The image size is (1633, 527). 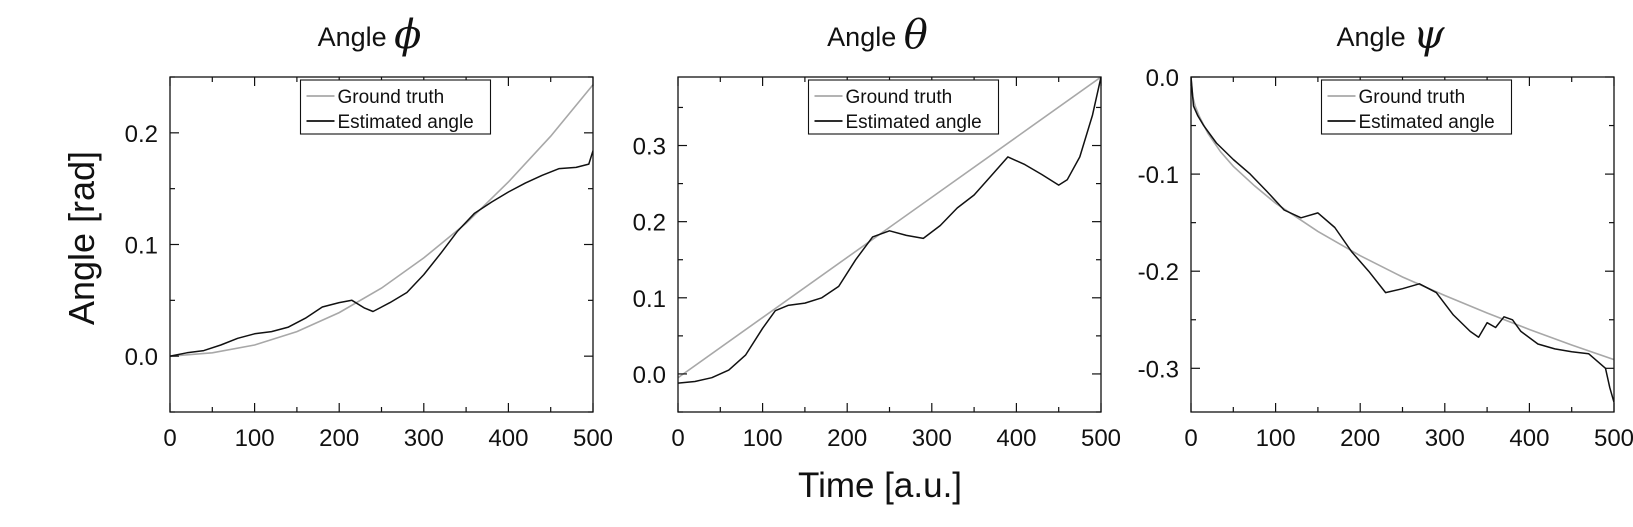 What do you see at coordinates (381, 253) in the screenshot?
I see `series-line-estimated-angle` at bounding box center [381, 253].